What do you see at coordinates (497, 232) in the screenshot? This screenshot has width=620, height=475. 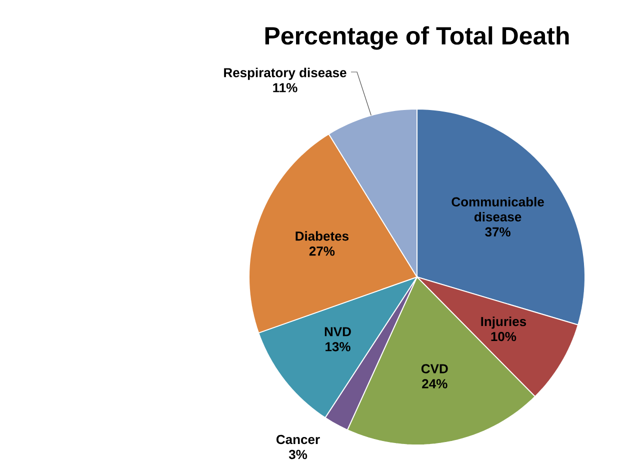 I see `data-label: 37%` at bounding box center [497, 232].